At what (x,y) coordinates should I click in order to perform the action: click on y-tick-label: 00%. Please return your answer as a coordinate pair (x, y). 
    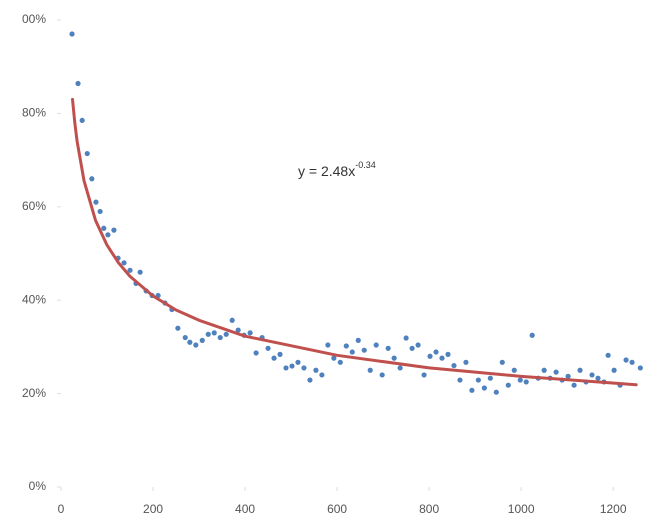
    Looking at the image, I should click on (34, 19).